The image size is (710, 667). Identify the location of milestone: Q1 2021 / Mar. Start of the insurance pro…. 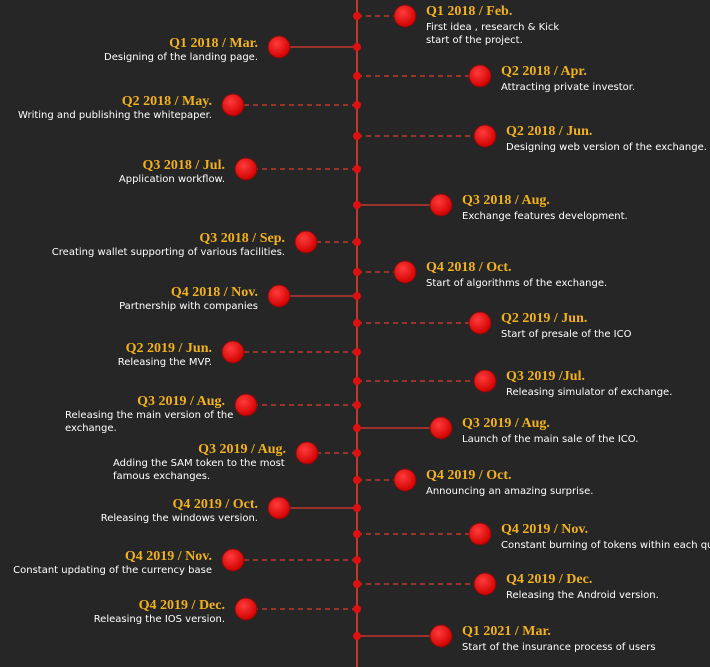
(506, 638).